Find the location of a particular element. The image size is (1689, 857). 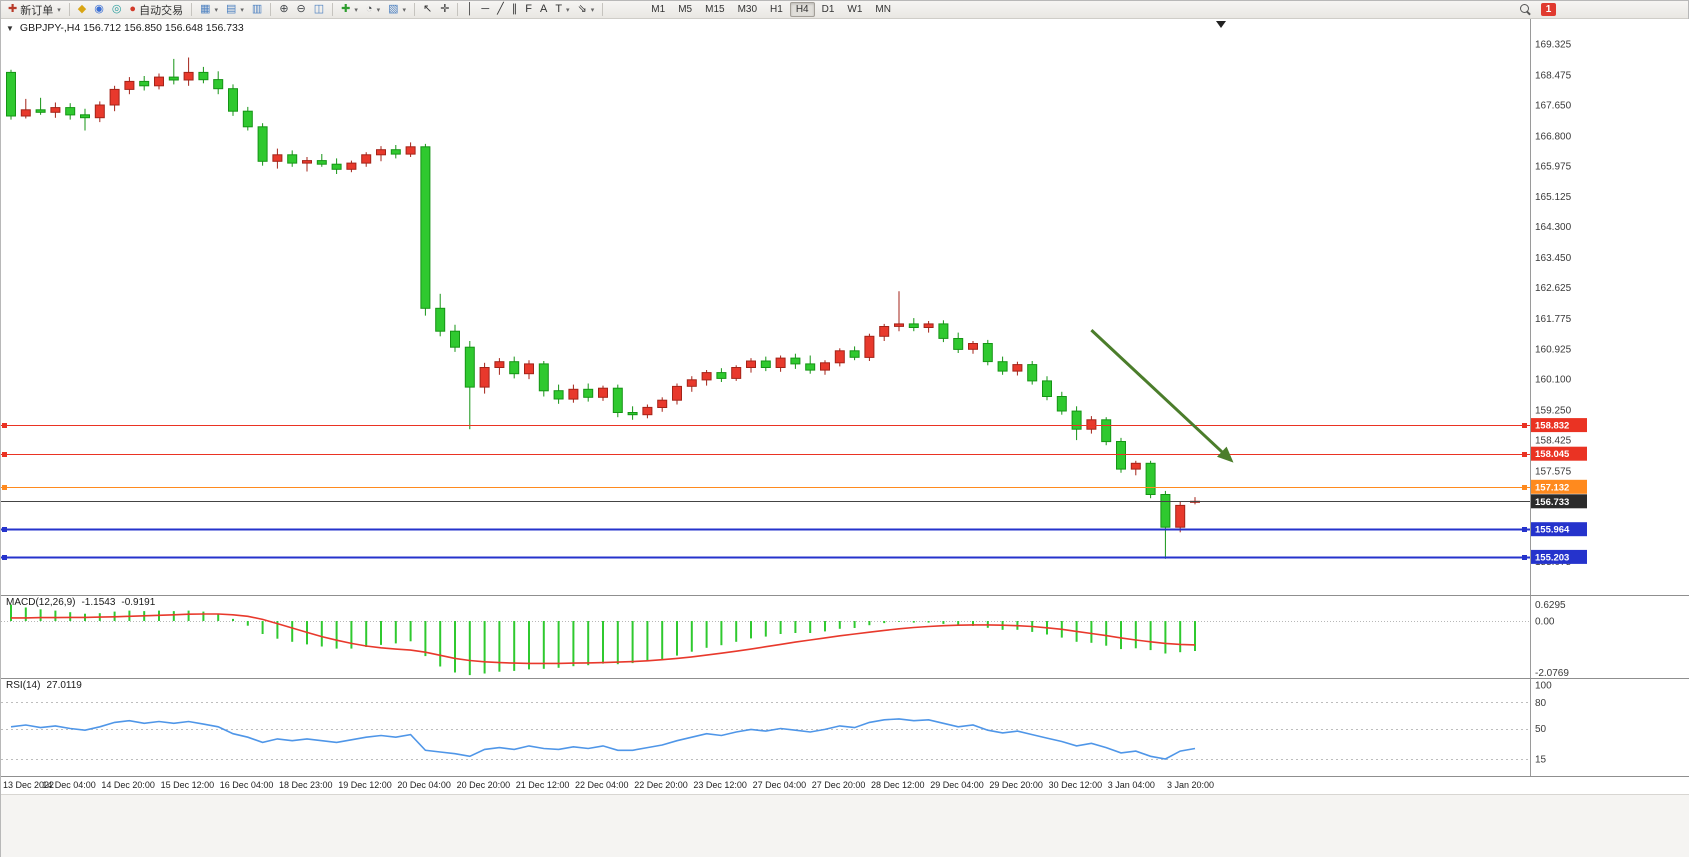

data-window-button: ▥ is located at coordinates (257, 10).